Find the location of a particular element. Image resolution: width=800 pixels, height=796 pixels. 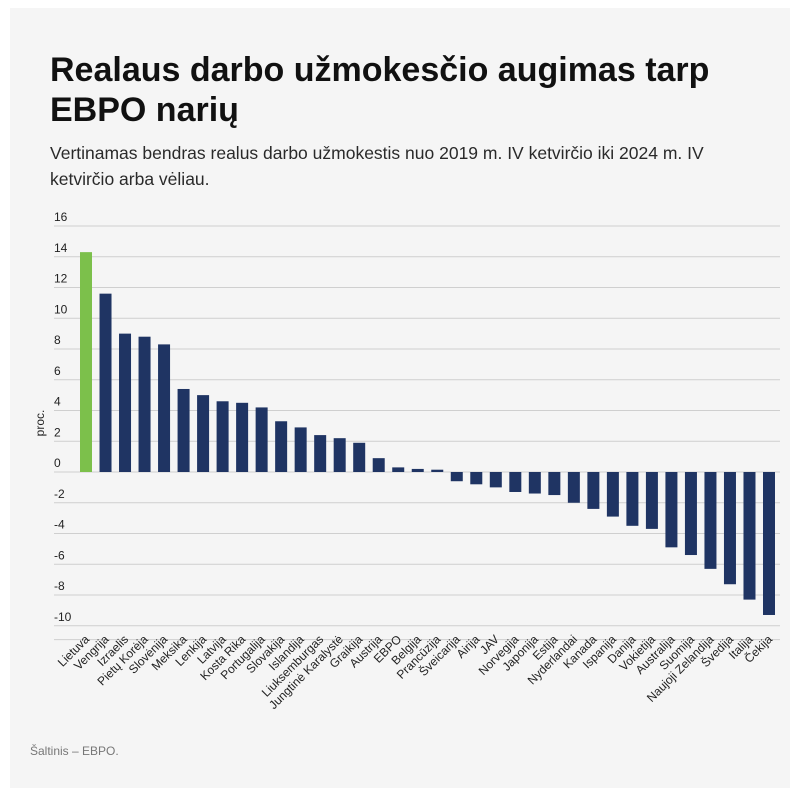

y-tick-label: -6 is located at coordinates (59, 555).